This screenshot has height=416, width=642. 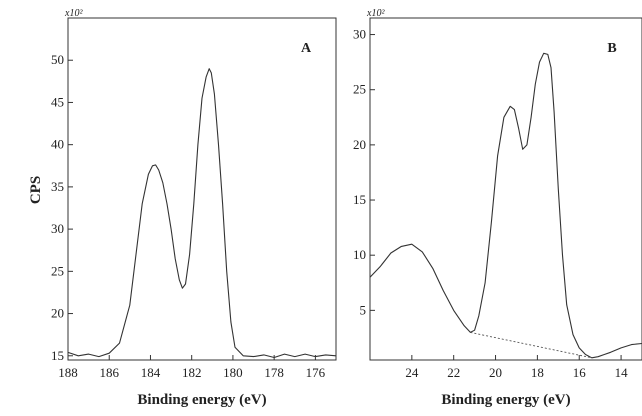 What do you see at coordinates (495, 372) in the screenshot?
I see `x-tick-label: 20` at bounding box center [495, 372].